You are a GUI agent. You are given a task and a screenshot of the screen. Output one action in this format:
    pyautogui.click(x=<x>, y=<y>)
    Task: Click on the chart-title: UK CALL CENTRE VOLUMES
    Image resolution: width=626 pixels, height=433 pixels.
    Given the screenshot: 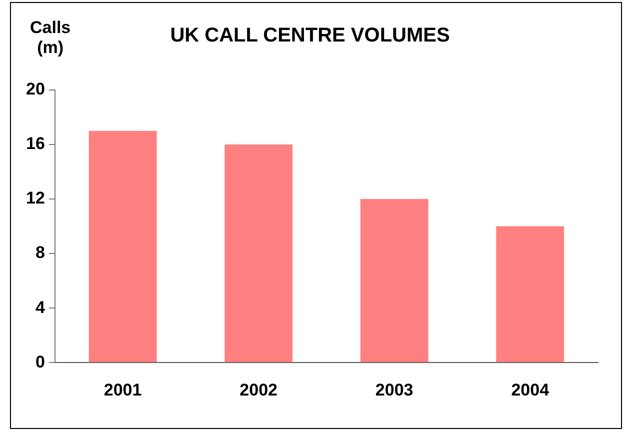 What is the action you would take?
    pyautogui.click(x=310, y=35)
    